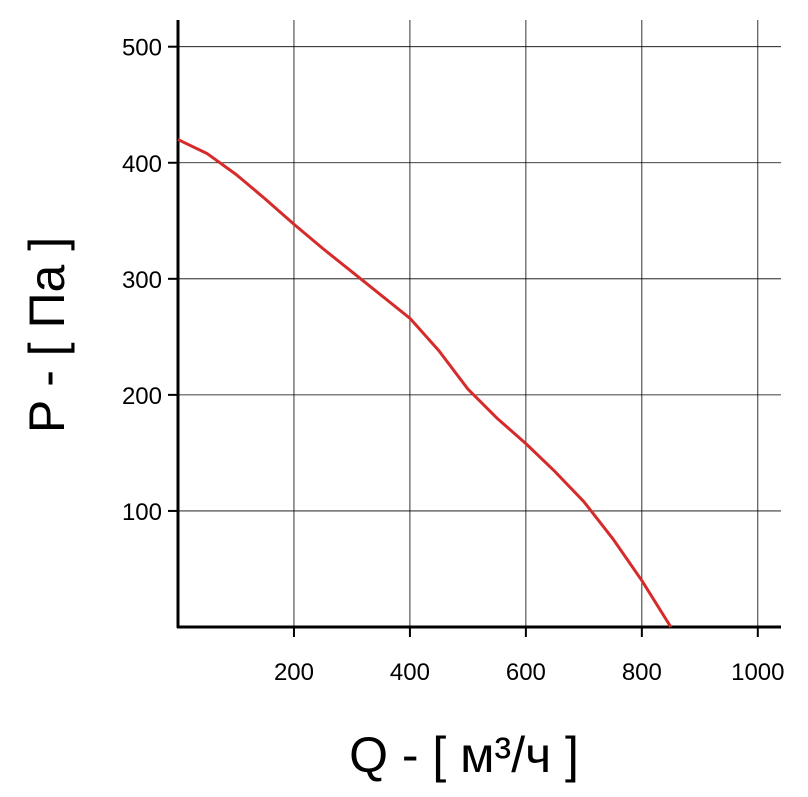 This screenshot has height=797, width=808. I want to click on x-tick-label: 600, so click(526, 672).